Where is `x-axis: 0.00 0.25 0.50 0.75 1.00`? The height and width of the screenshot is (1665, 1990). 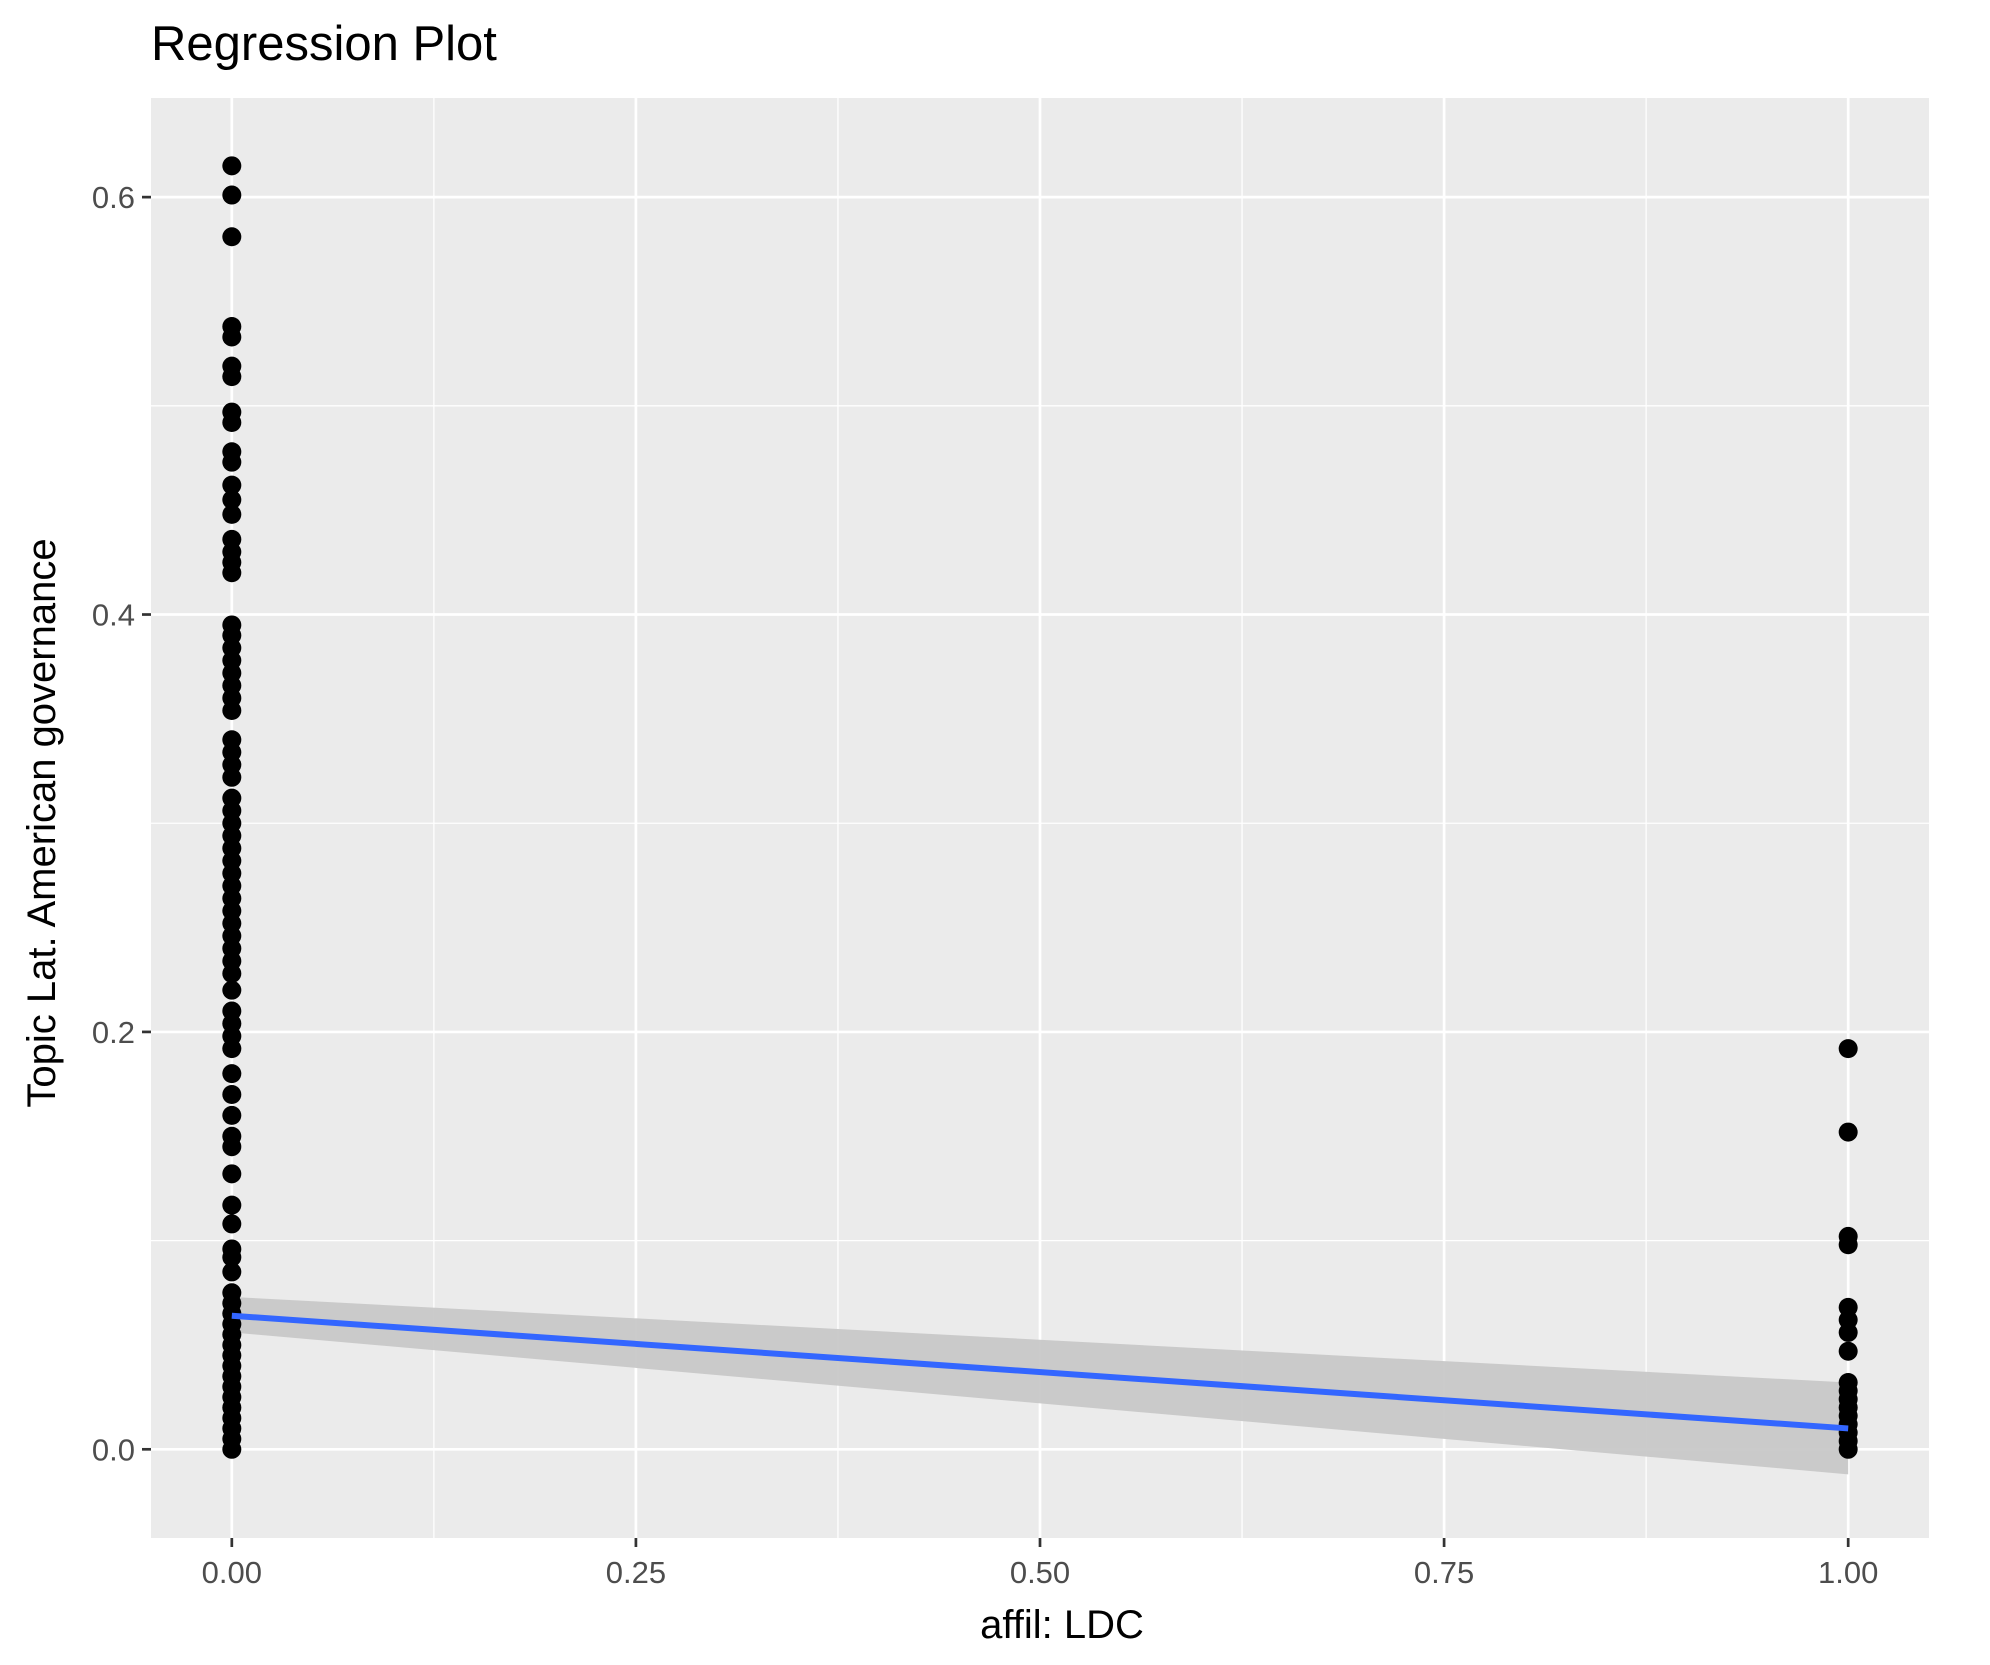 x-axis: 0.00 0.25 0.50 0.75 1.00 is located at coordinates (1040, 1564).